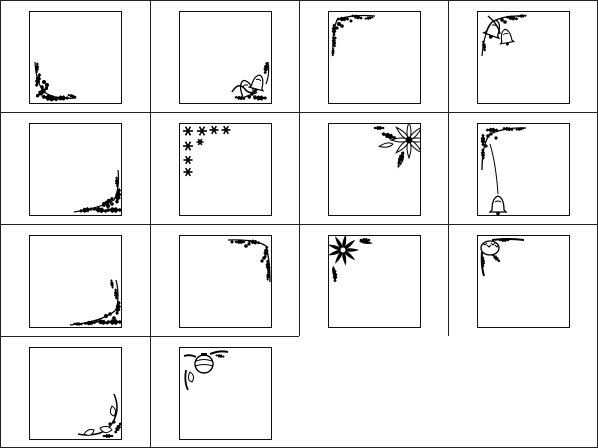 The width and height of the screenshot is (598, 448). I want to click on holly-bell-corner-ornament, so click(503, 170).